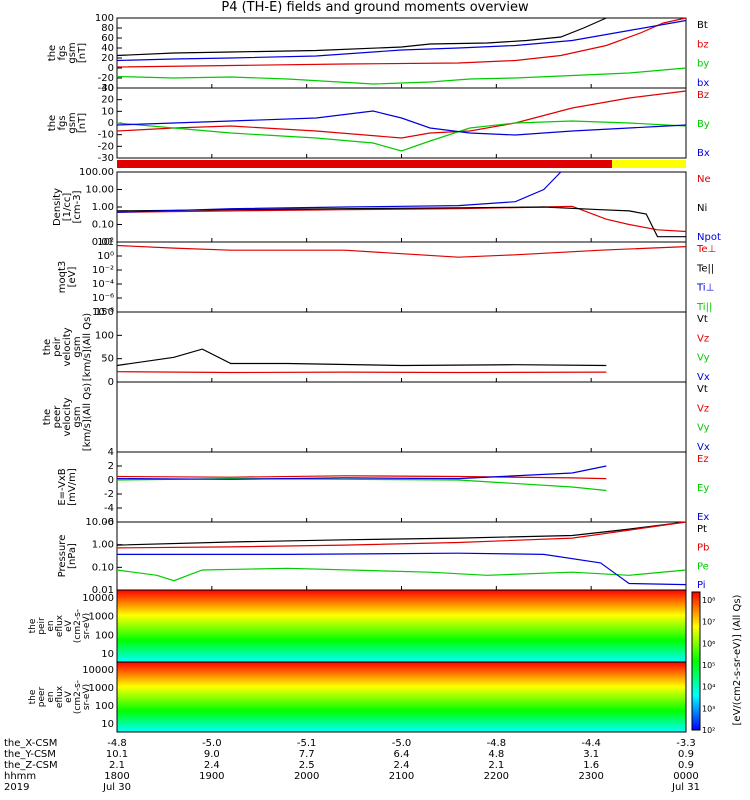 This screenshot has height=800, width=750. I want to click on series-Pt, so click(401, 533).